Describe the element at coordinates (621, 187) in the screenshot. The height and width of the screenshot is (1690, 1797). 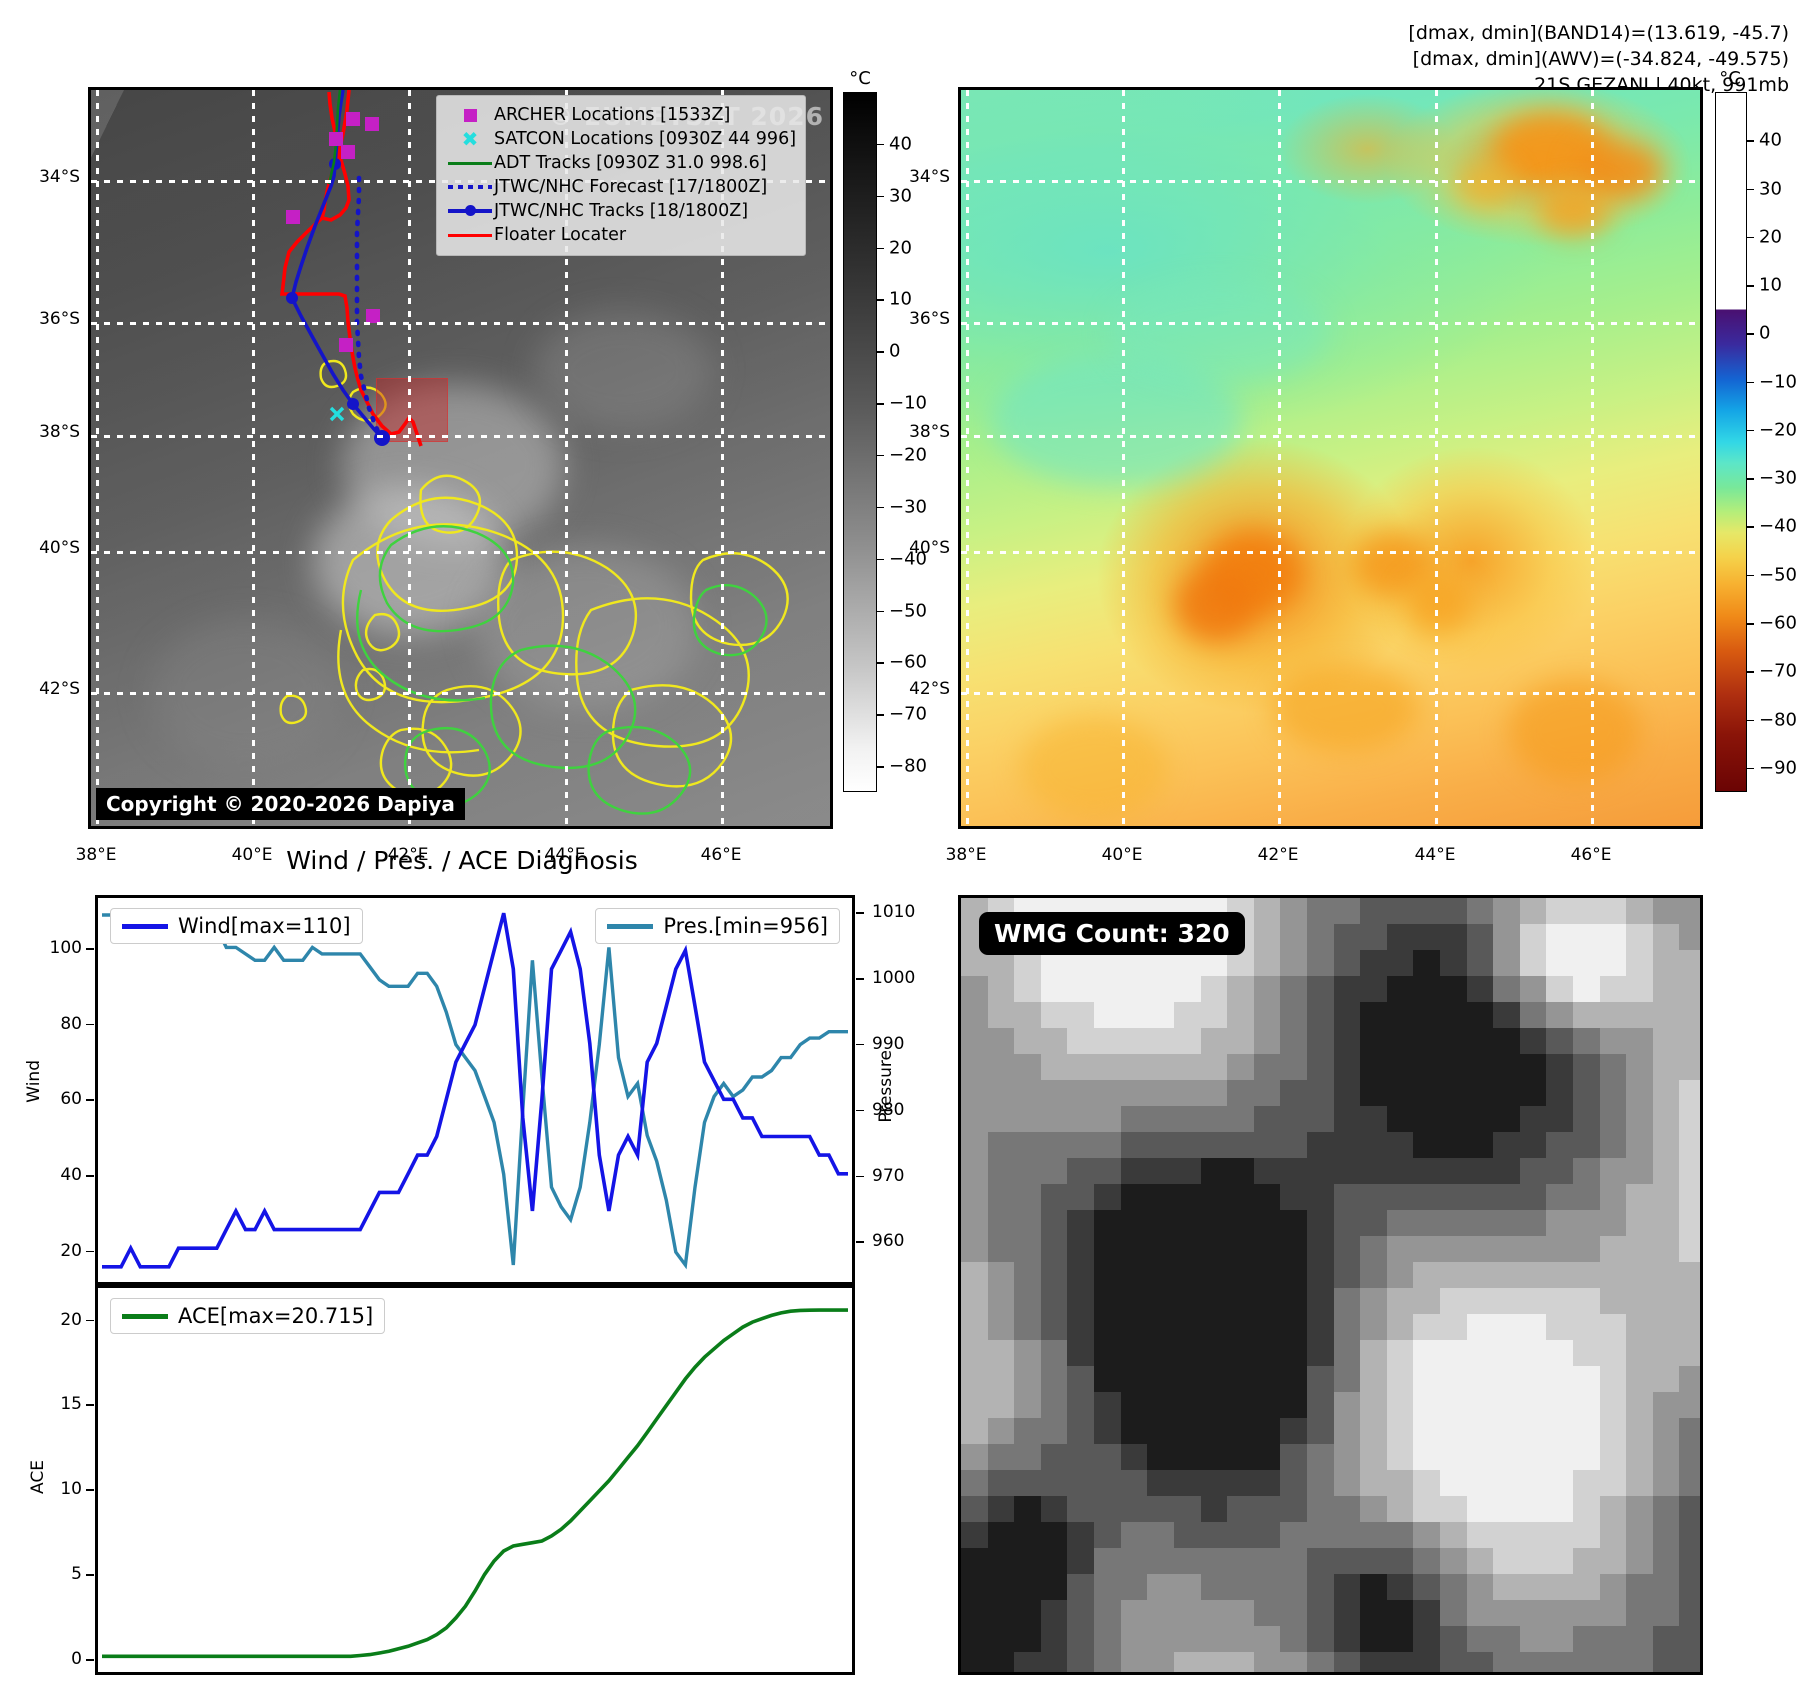
I see `legend-item-forecast: JTWC/NHC Forecast [17/1800Z]` at that location.